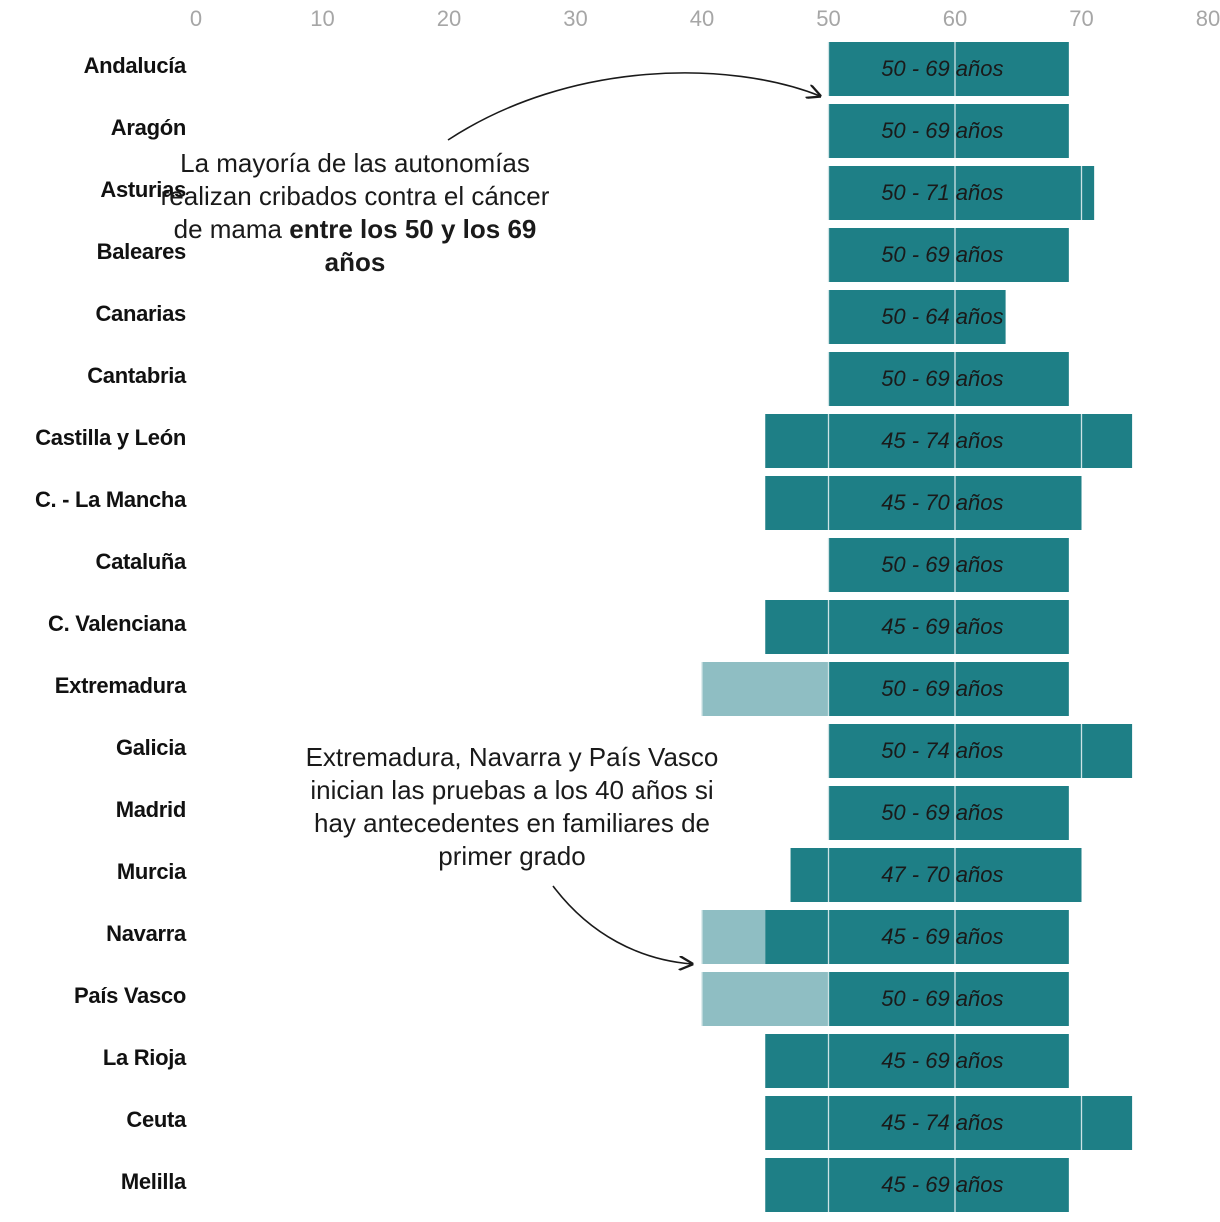  Describe the element at coordinates (599, 875) in the screenshot. I see `chart-row: Murcia 47 - 70 años` at that location.